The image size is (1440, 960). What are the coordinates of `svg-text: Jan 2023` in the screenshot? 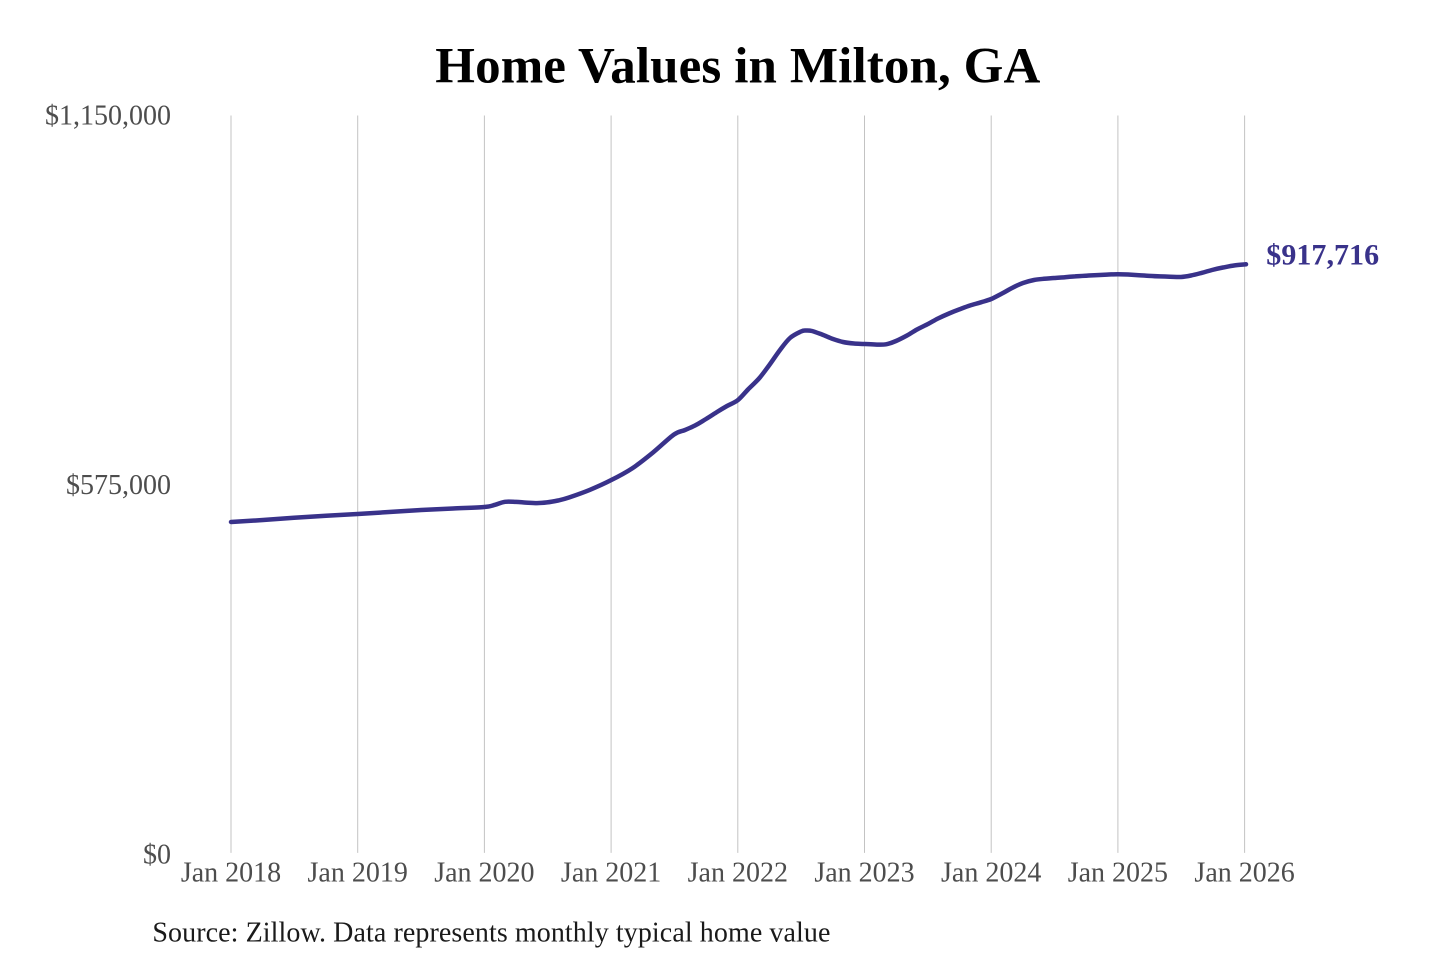 It's located at (864, 873).